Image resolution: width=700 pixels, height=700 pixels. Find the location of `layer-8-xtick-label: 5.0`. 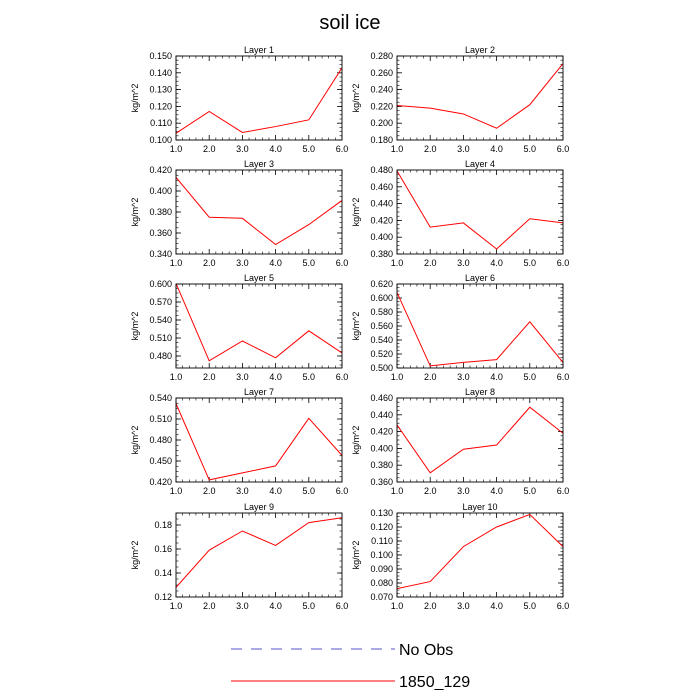

layer-8-xtick-label: 5.0 is located at coordinates (530, 491).